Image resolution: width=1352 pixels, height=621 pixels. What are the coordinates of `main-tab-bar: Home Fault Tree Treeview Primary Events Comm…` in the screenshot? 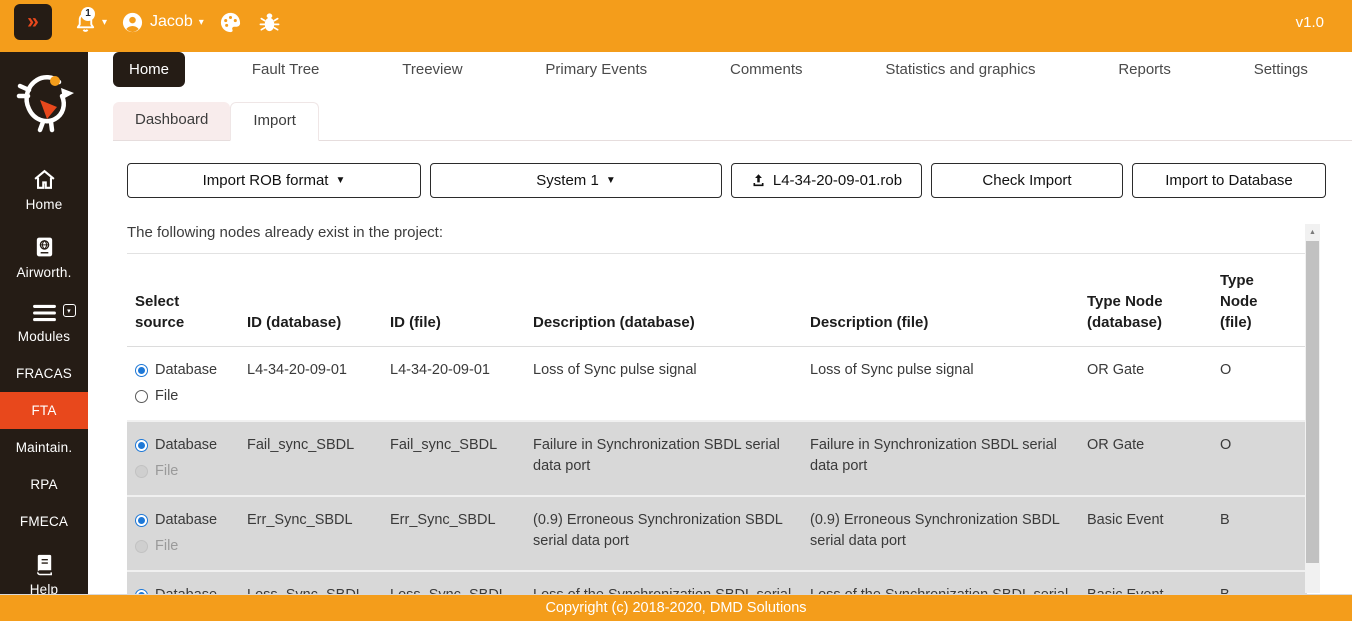 It's located at (720, 71).